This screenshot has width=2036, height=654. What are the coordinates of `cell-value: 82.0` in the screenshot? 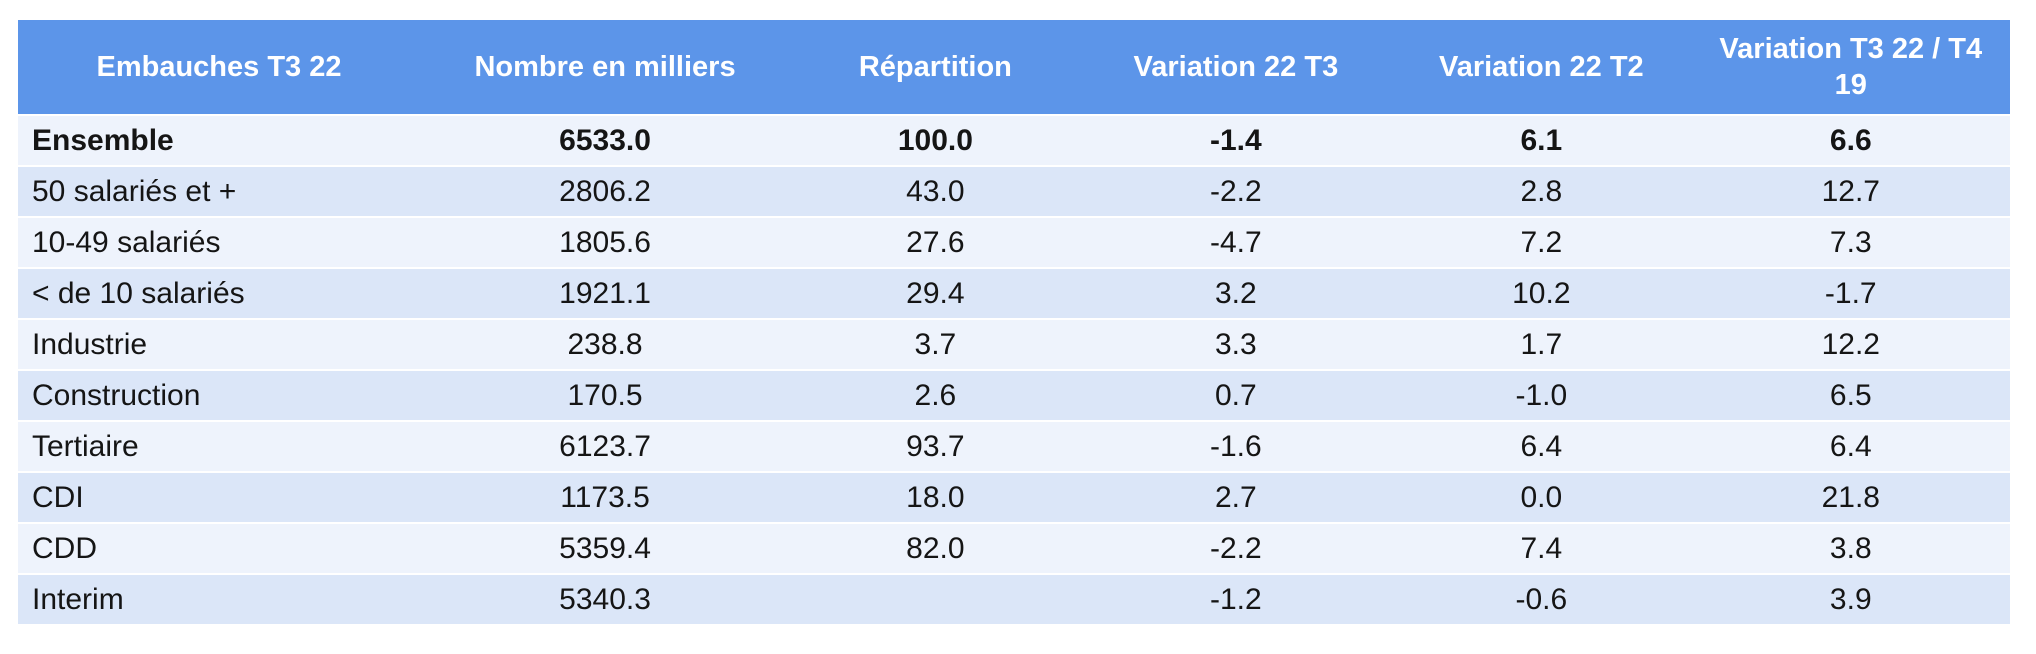 It's located at (935, 548).